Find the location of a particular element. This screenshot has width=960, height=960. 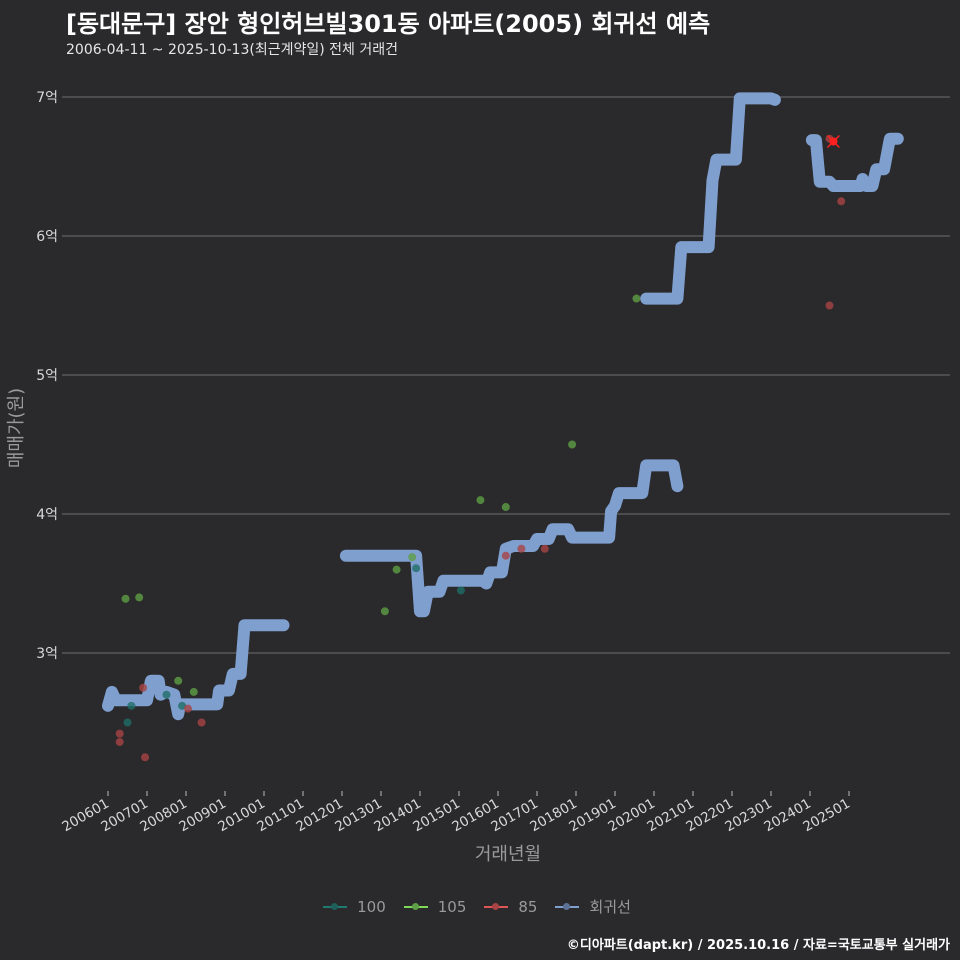

legend-item-100: 100 is located at coordinates (354, 907).